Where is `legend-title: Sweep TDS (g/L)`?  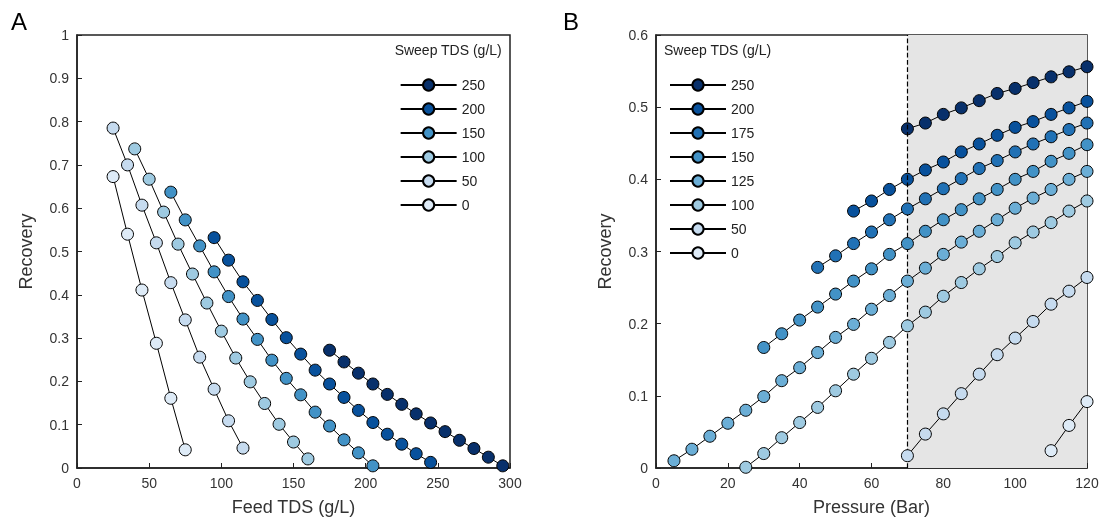 legend-title: Sweep TDS (g/L) is located at coordinates (718, 50).